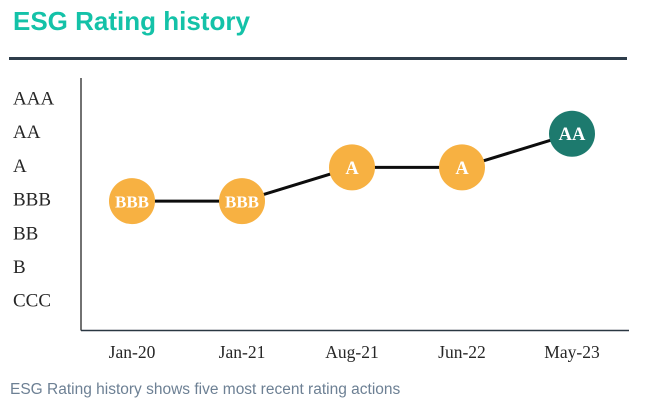 The height and width of the screenshot is (410, 657). I want to click on y-axis-tick-label: B, so click(19, 267).